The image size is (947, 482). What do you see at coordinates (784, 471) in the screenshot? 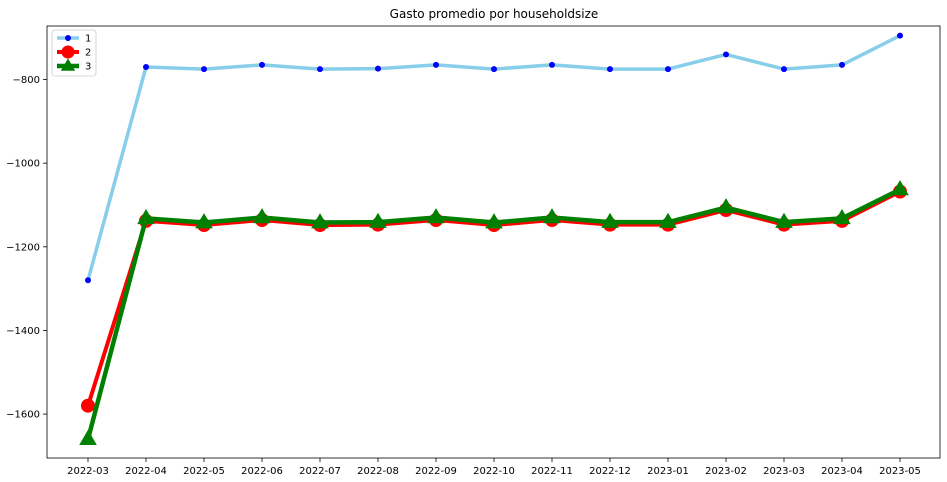
I see `x-tick-label: 2023-03` at bounding box center [784, 471].